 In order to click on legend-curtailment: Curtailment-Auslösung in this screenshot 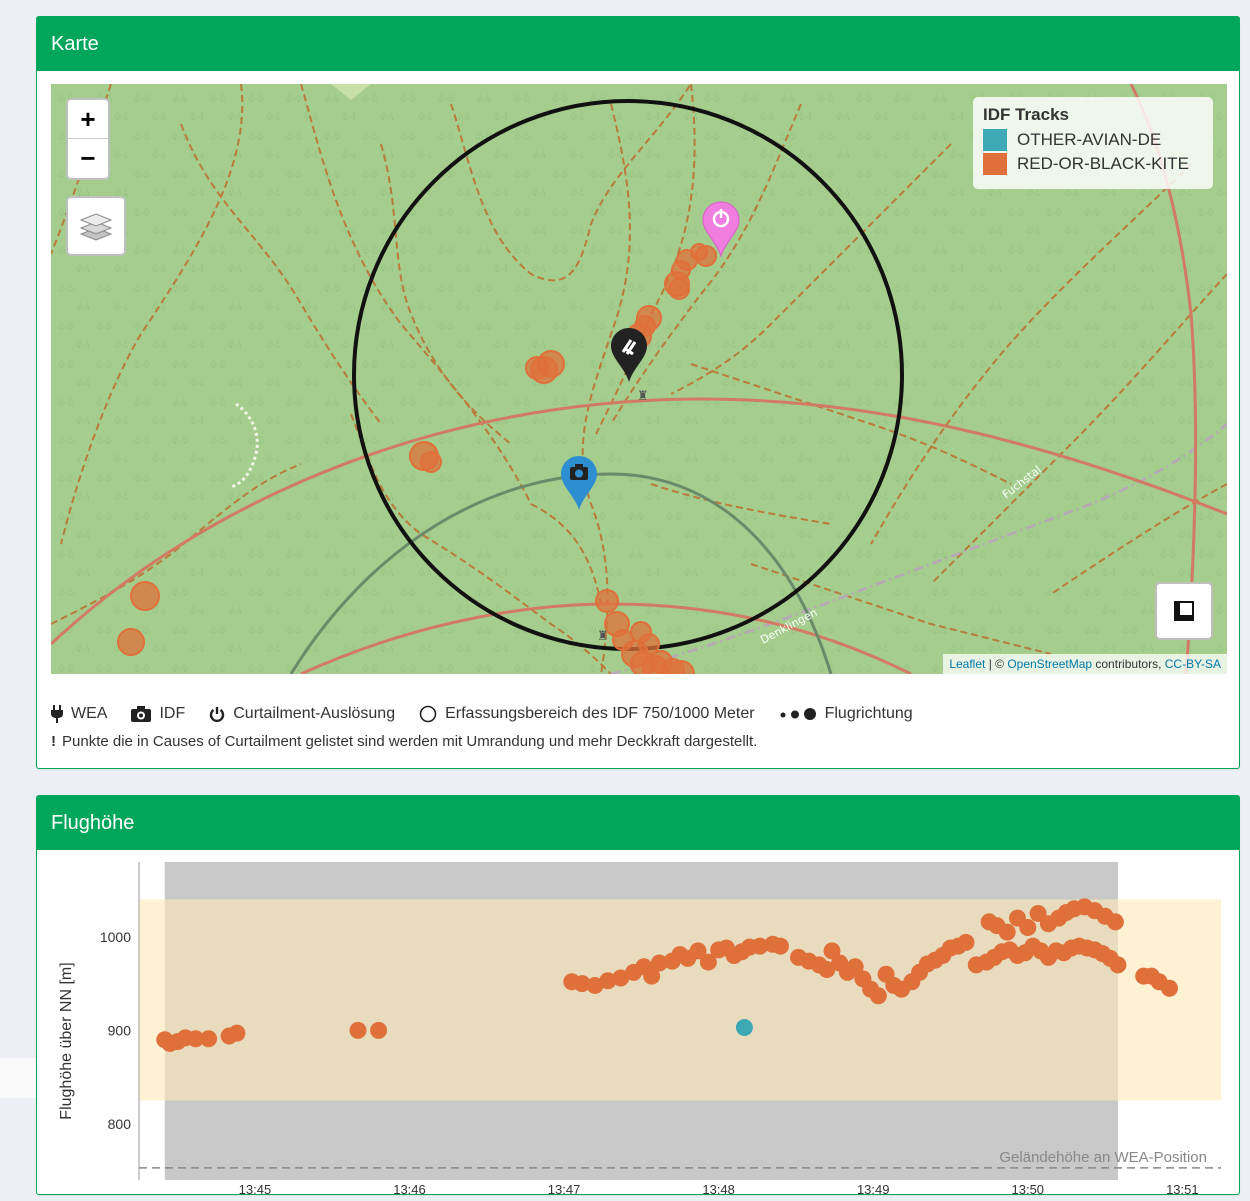, I will do `click(302, 714)`.